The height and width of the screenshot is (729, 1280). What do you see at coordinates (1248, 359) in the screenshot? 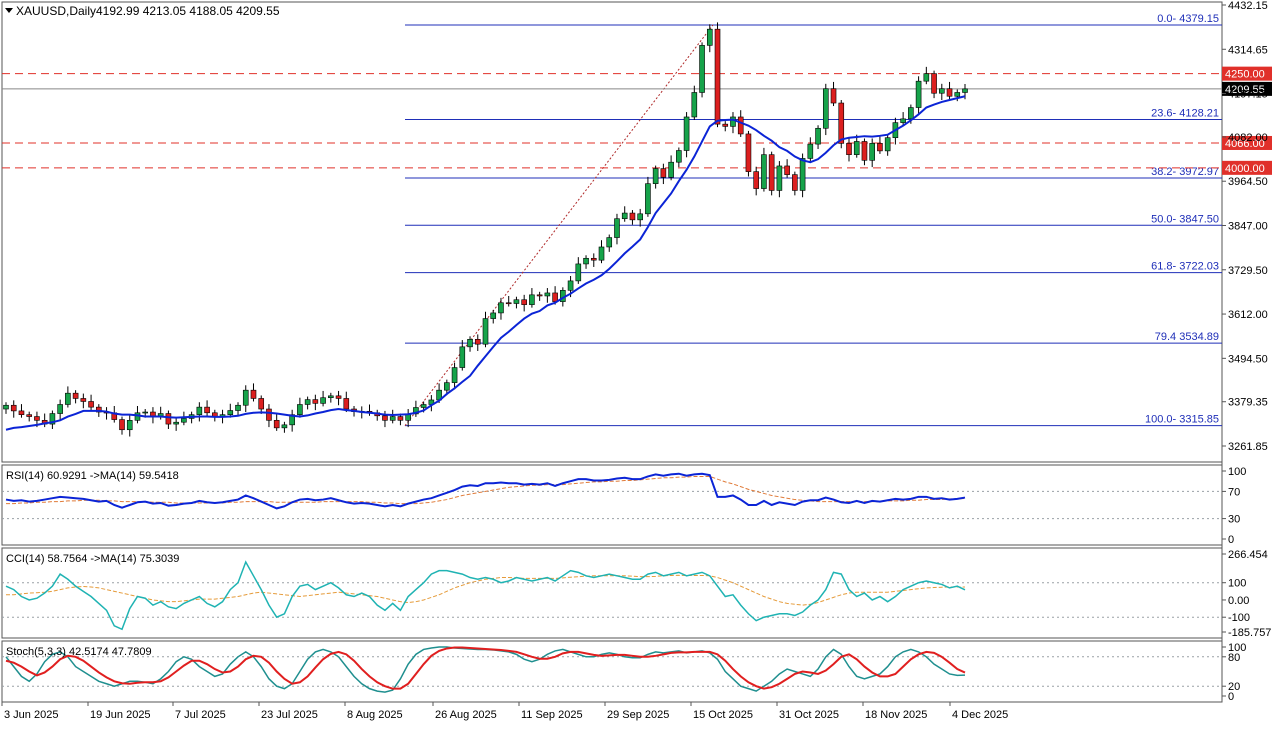
I see `price-tick-label: 3494.50` at bounding box center [1248, 359].